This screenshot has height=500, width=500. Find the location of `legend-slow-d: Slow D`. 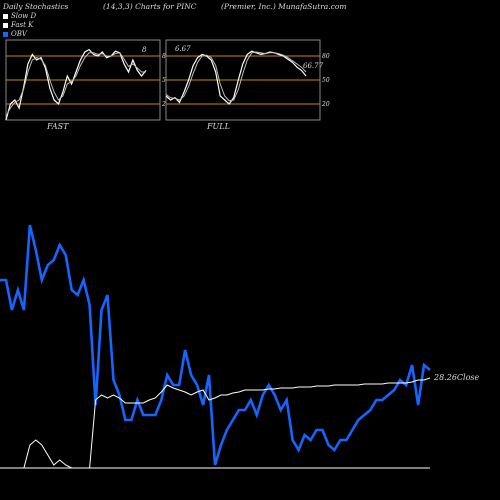

legend-slow-d: Slow D is located at coordinates (19, 16).